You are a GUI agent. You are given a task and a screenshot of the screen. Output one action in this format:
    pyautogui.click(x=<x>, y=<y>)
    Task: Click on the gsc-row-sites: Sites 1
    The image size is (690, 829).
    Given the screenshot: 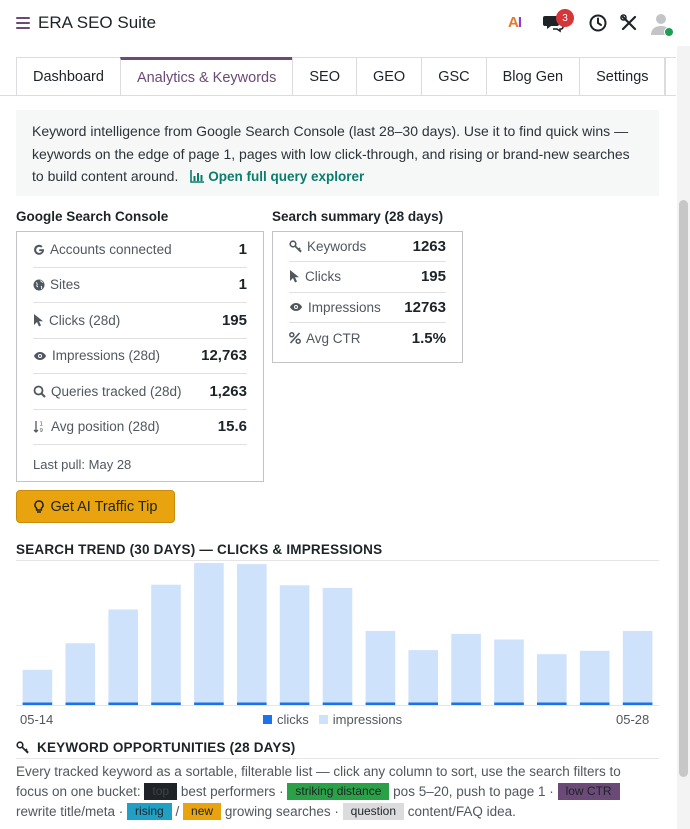 What is the action you would take?
    pyautogui.click(x=140, y=285)
    